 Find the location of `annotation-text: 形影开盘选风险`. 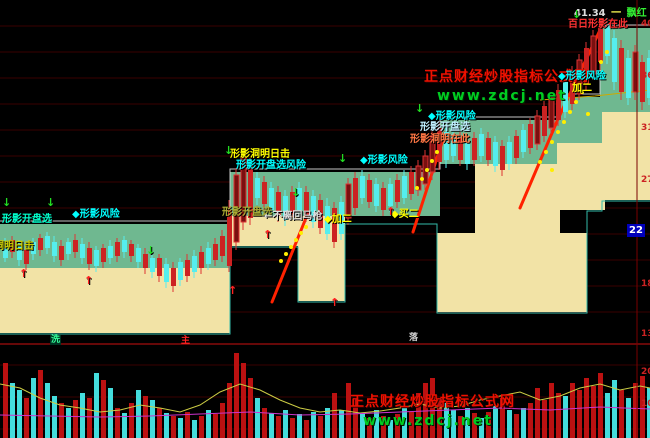

annotation-text: 形影开盘选风险 is located at coordinates (271, 165).